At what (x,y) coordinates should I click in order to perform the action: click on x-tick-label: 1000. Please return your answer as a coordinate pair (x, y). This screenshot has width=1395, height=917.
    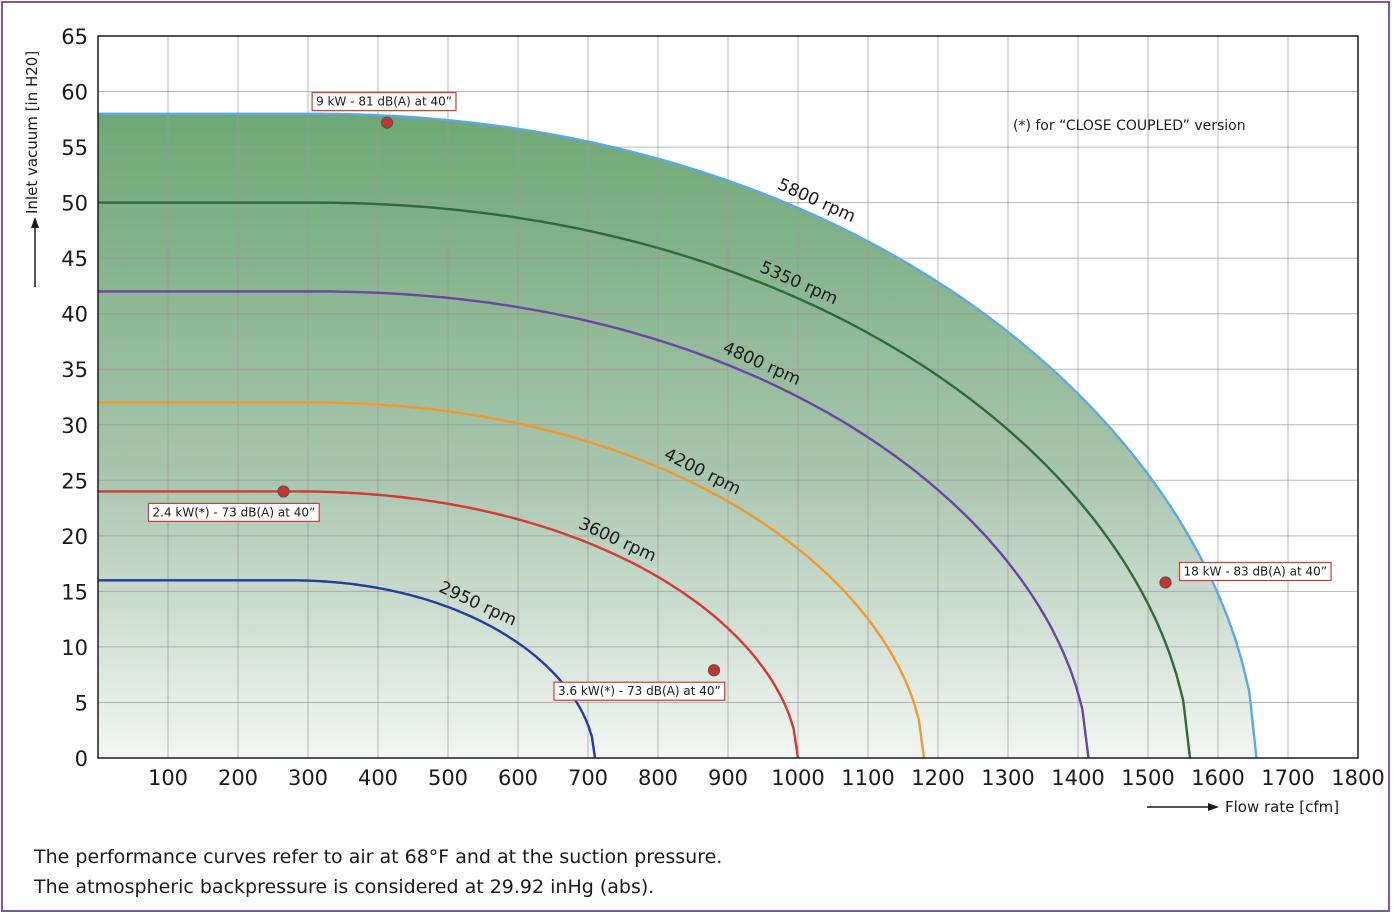
    Looking at the image, I should click on (797, 778).